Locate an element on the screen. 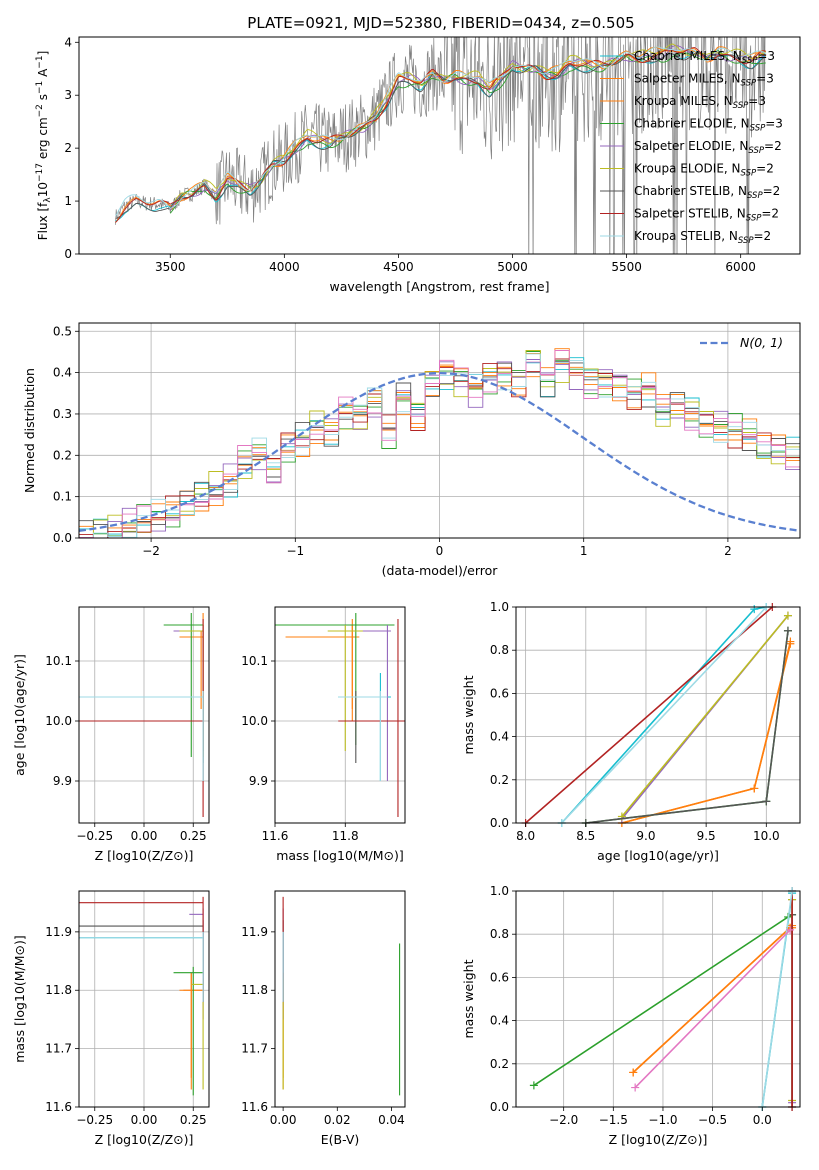 Image resolution: width=819 pixels, height=1170 pixels. y-tick-label: 2 is located at coordinates (68, 148).